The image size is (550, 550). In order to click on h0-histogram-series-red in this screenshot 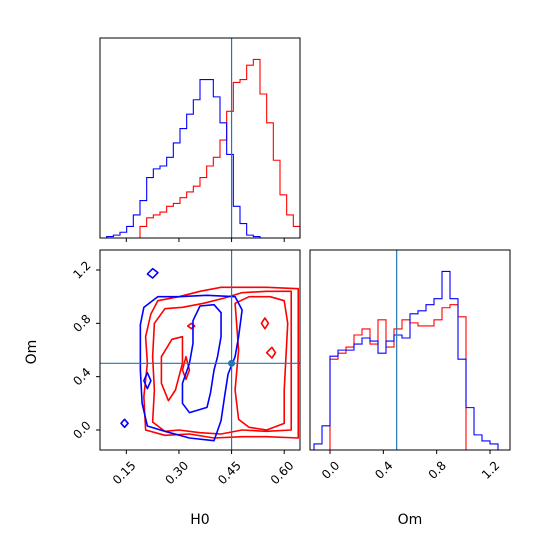, I will do `click(220, 148)`.